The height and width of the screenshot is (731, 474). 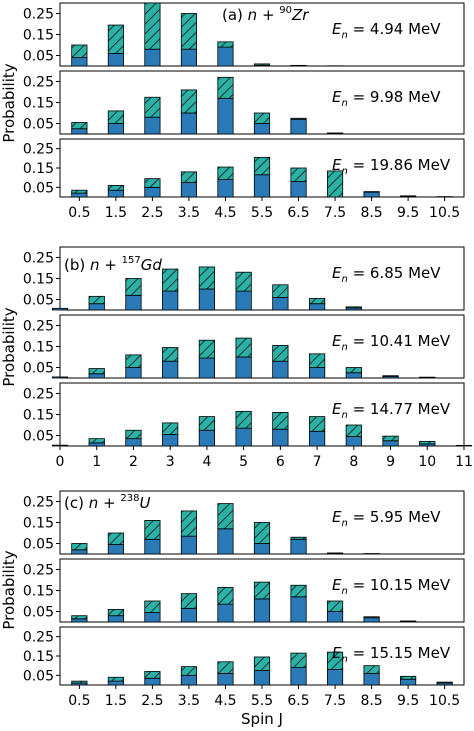 What do you see at coordinates (371, 213) in the screenshot?
I see `x-tick-label: 8.5` at bounding box center [371, 213].